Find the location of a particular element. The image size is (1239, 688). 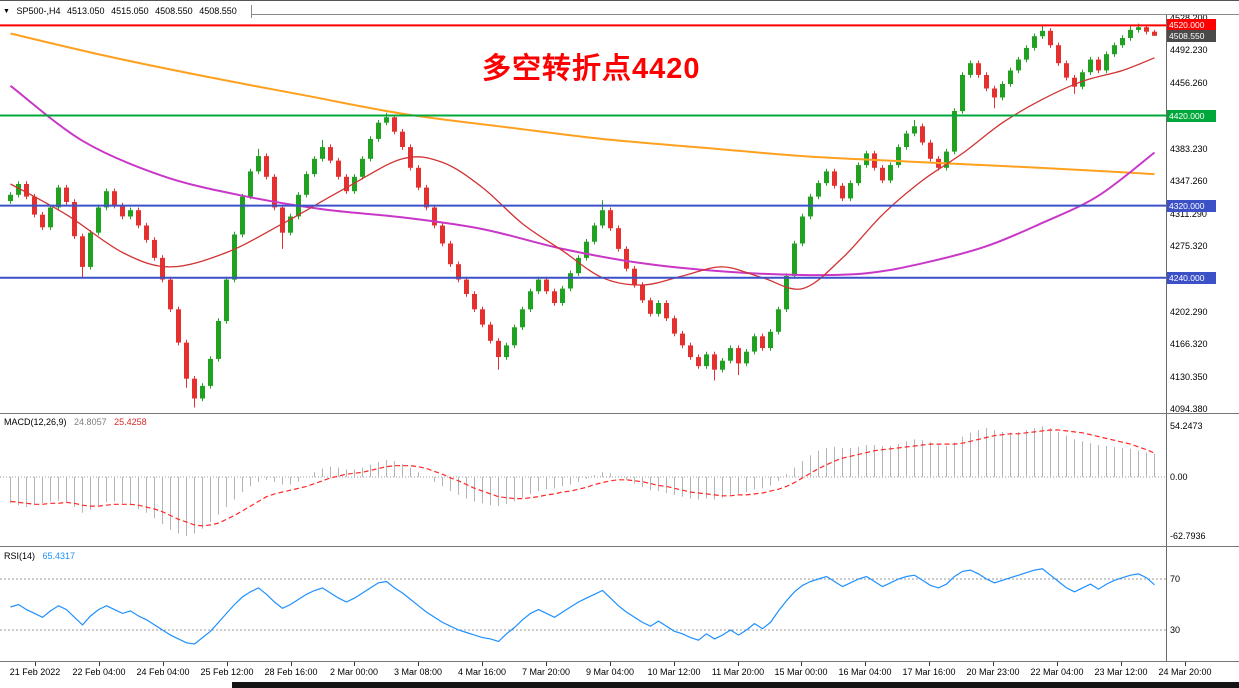

bottom-bar is located at coordinates (735, 685).